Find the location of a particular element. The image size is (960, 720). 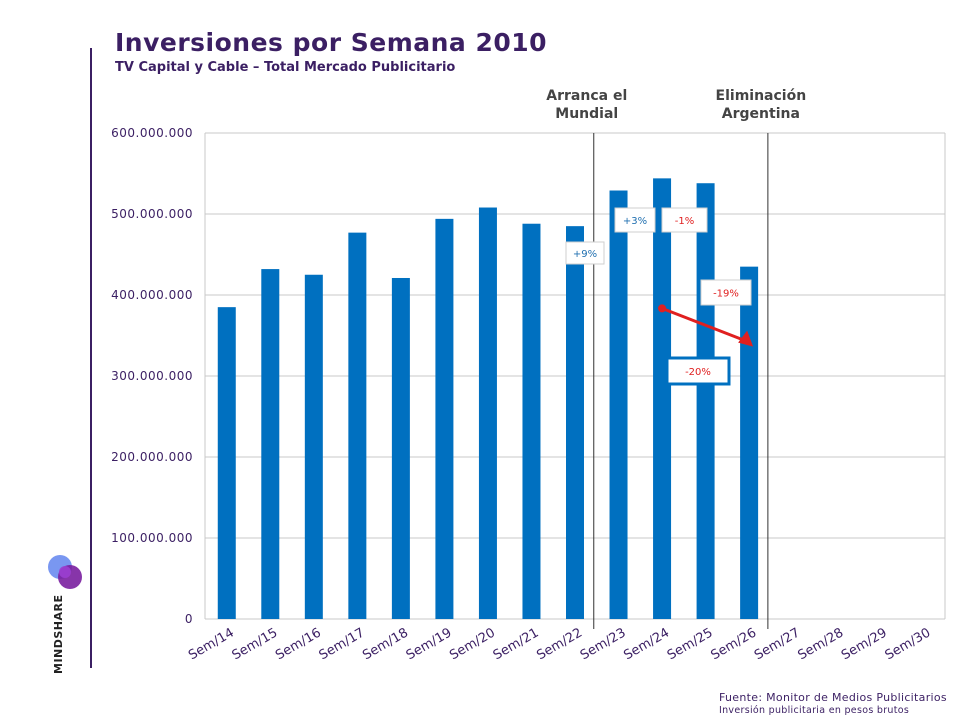

percent-label: -19% is located at coordinates (726, 294).